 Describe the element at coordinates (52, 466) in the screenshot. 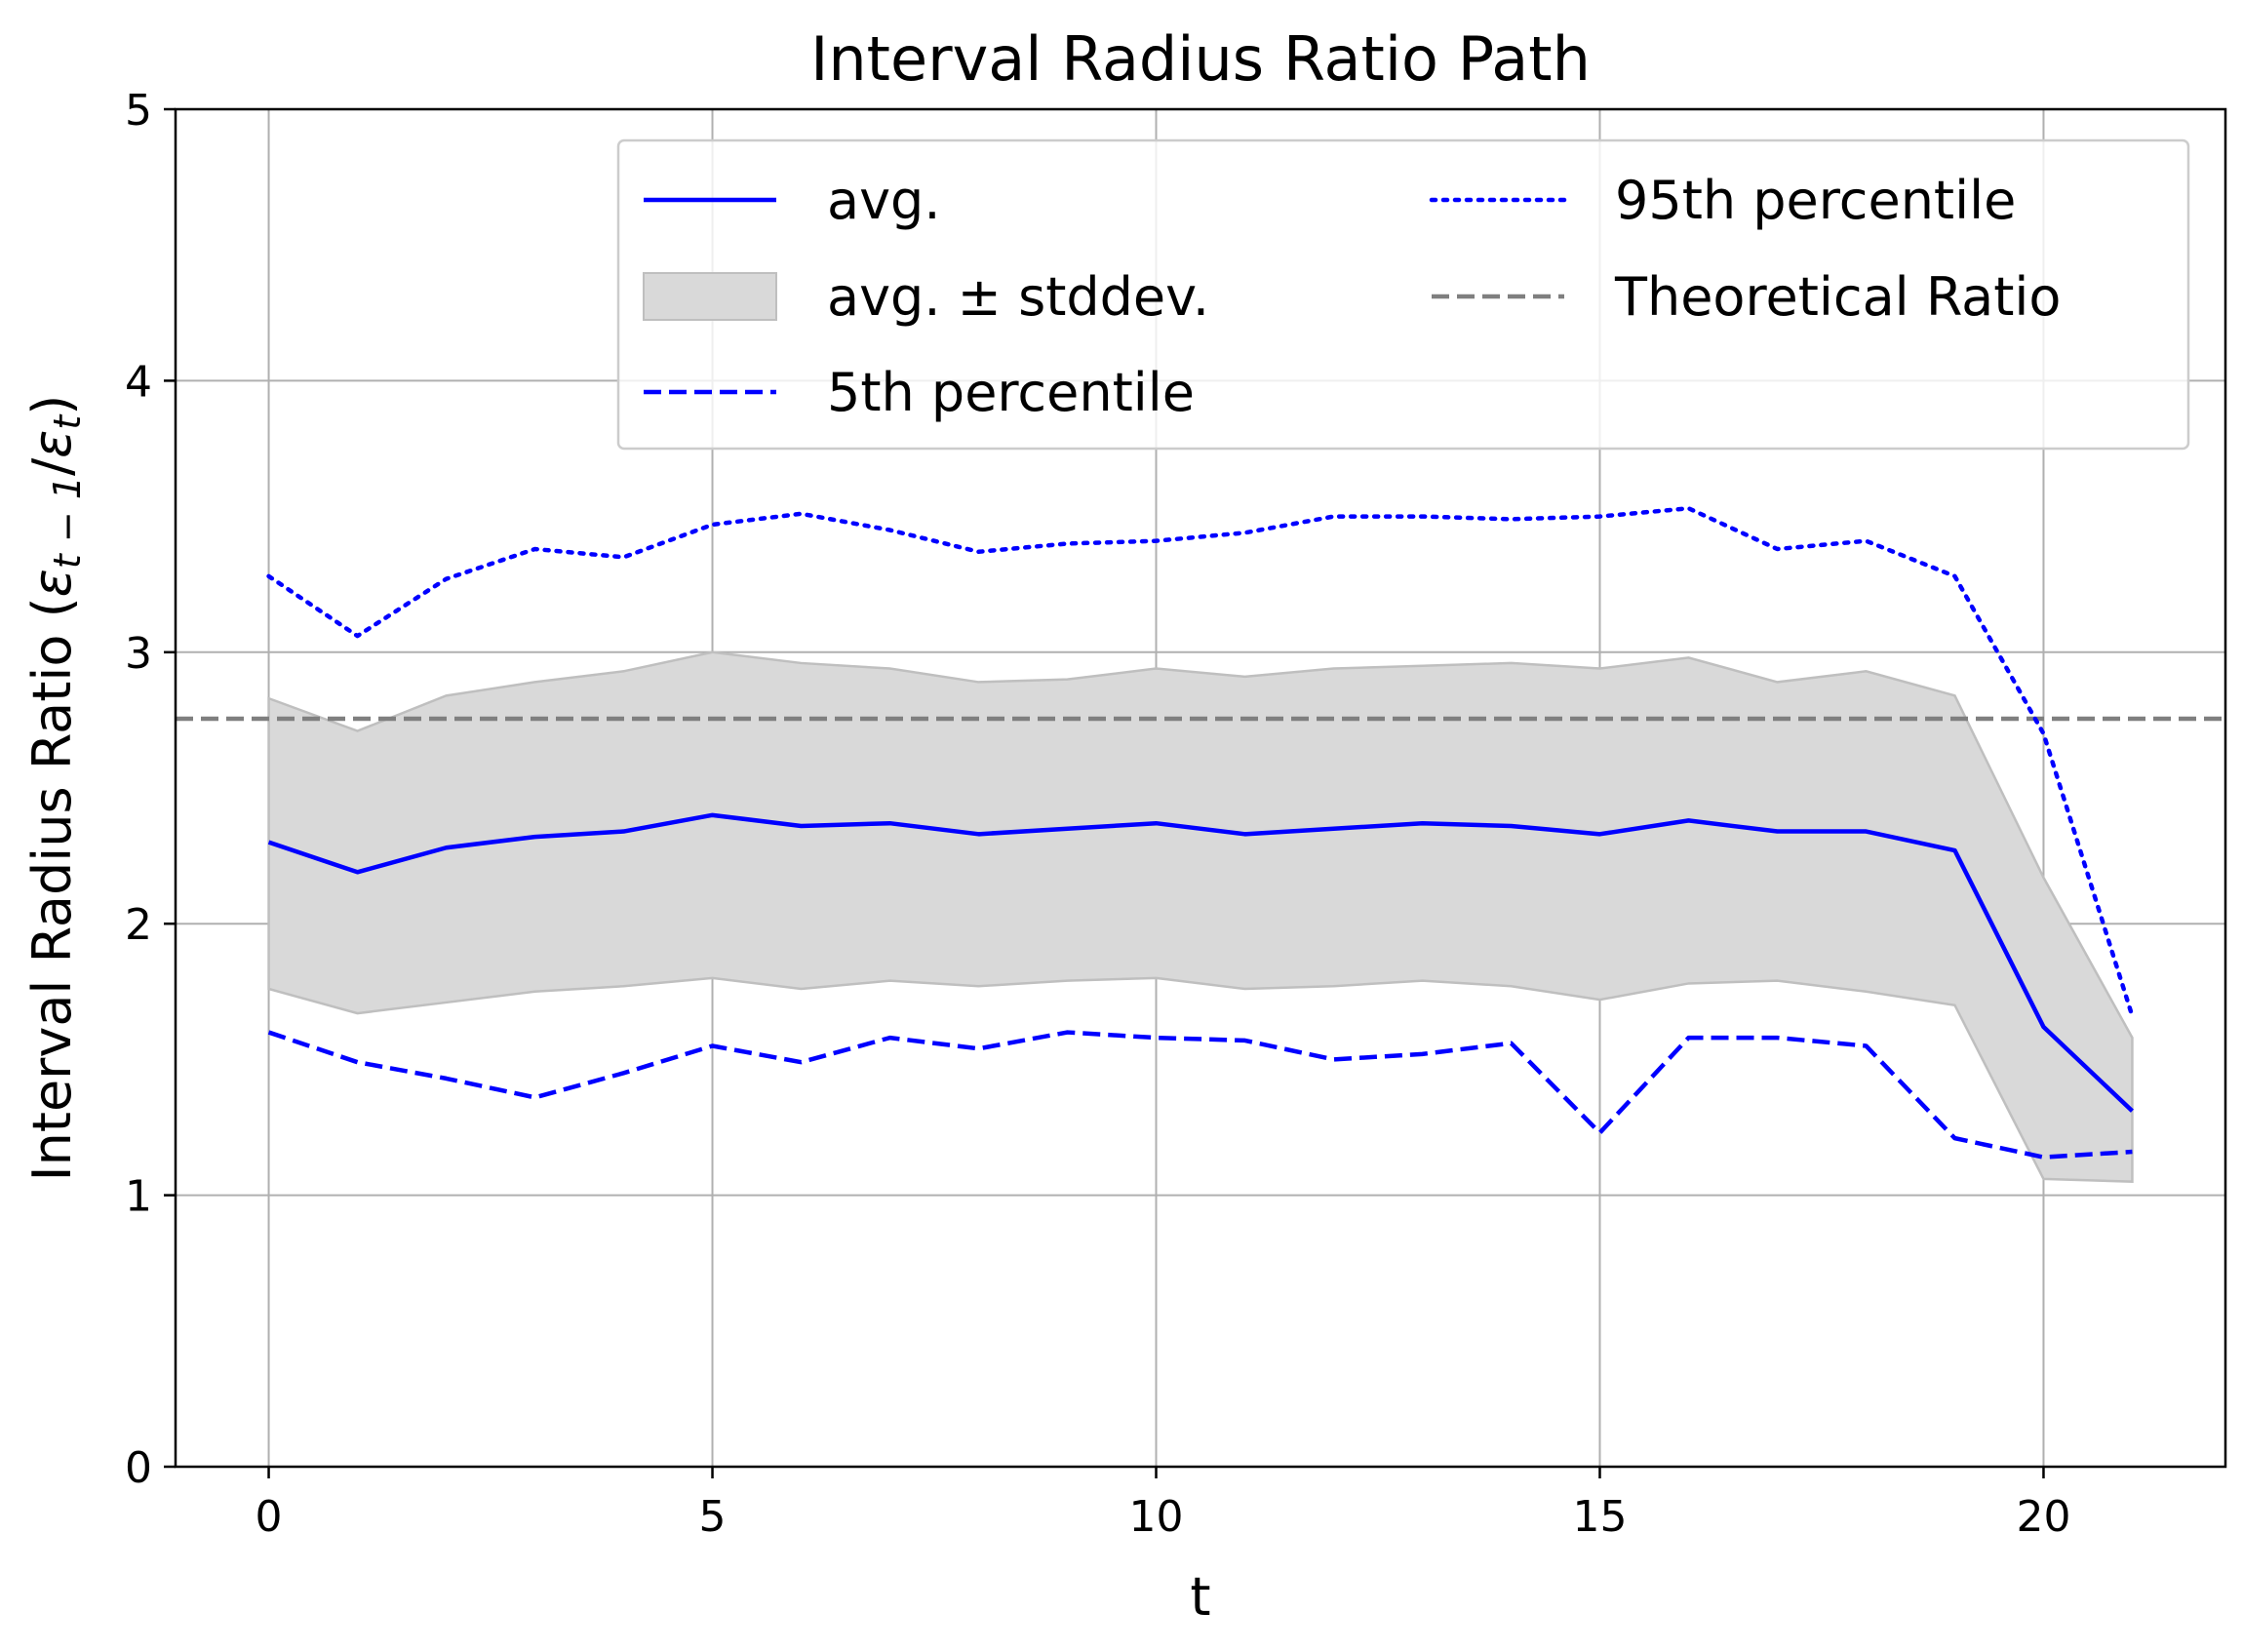

I see `y-axis-label-slash: /` at that location.